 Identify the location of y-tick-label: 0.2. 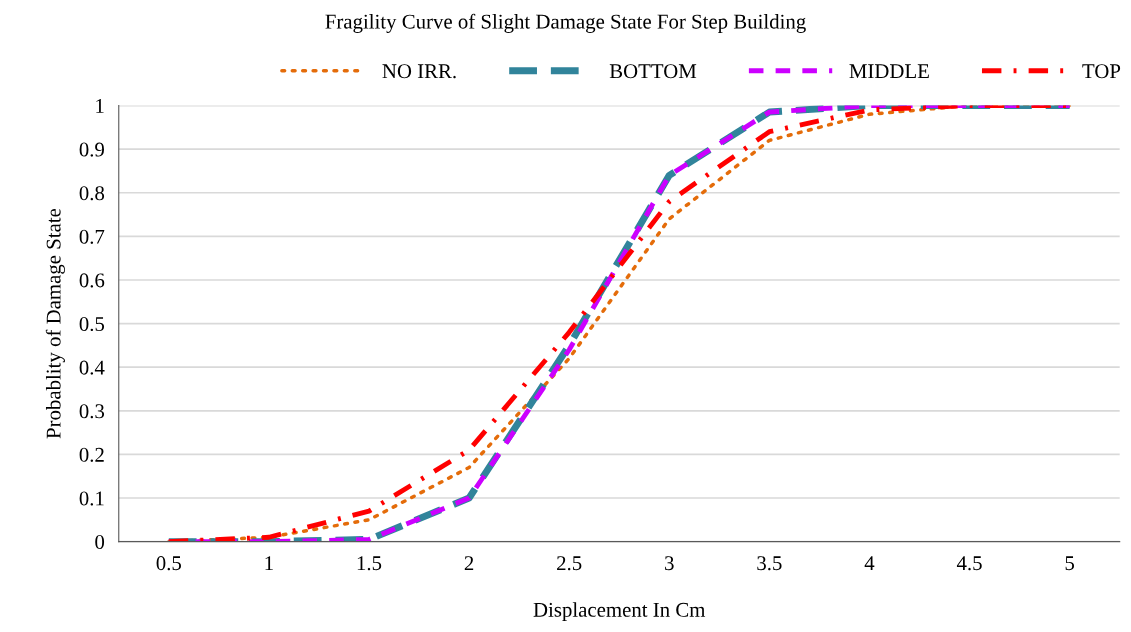
(91, 454).